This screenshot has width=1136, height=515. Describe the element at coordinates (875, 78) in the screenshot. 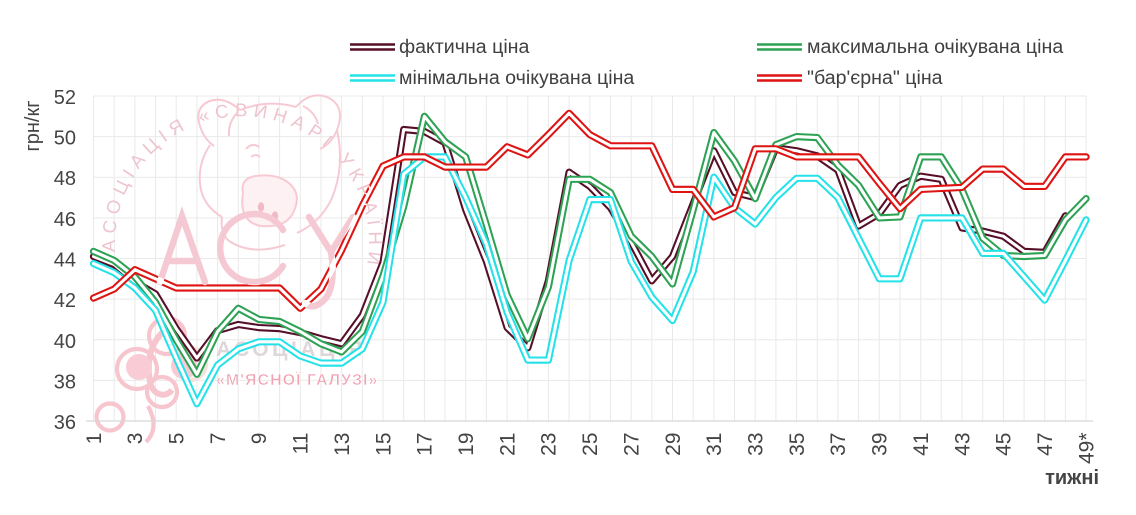

I see `svg-text: "бар'єрна" ціна` at that location.